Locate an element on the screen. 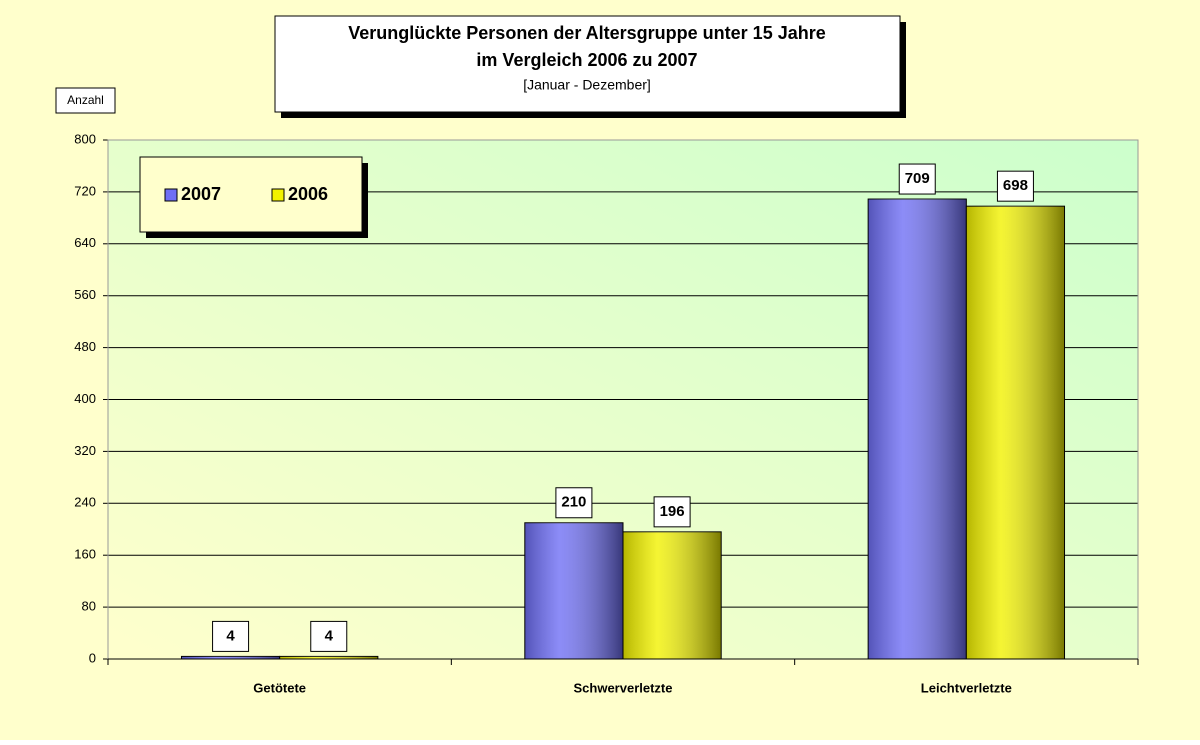 This screenshot has width=1200, height=745. y-tick-label: 240 is located at coordinates (85, 502).